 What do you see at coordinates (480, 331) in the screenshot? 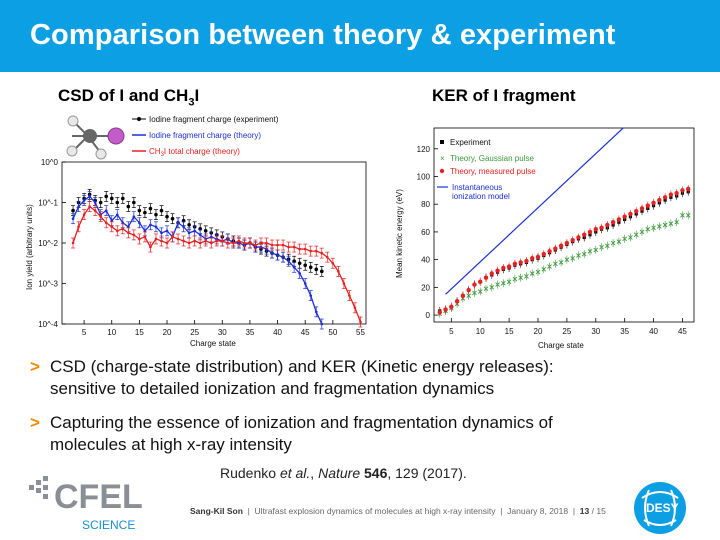
I see `ker-x-tick-label: 10` at bounding box center [480, 331].